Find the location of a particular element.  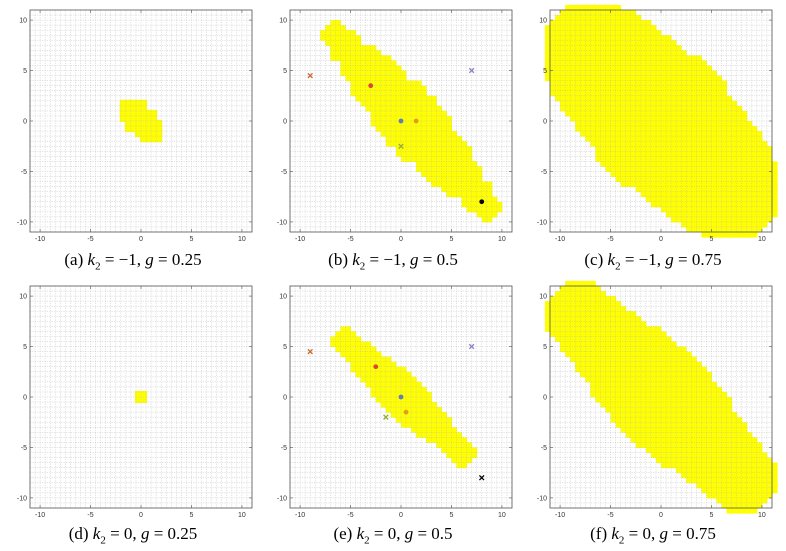

plot-f: -10 -5 0 5 10 -10 -5 0 5 10 is located at coordinates (657, 399).